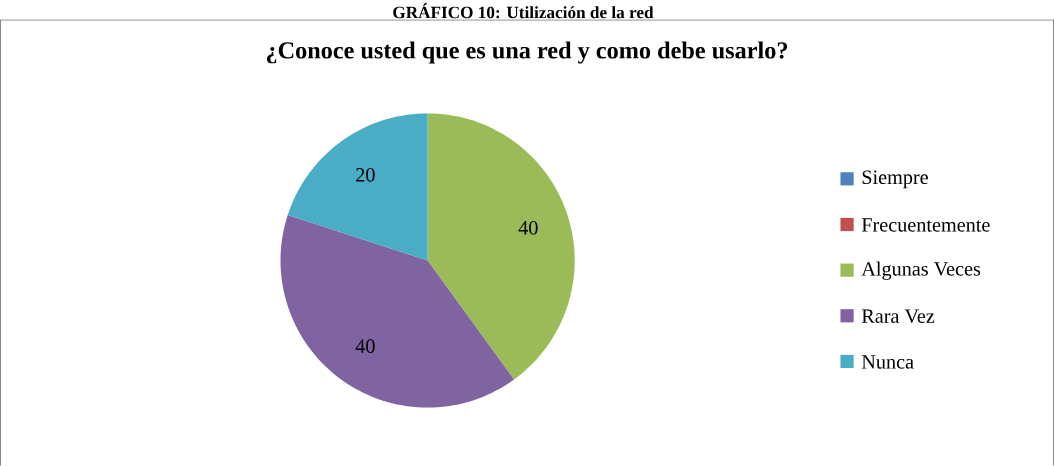 This screenshot has width=1054, height=466. I want to click on text: GRÁFICO 10: Utilización de la red, so click(523, 11).